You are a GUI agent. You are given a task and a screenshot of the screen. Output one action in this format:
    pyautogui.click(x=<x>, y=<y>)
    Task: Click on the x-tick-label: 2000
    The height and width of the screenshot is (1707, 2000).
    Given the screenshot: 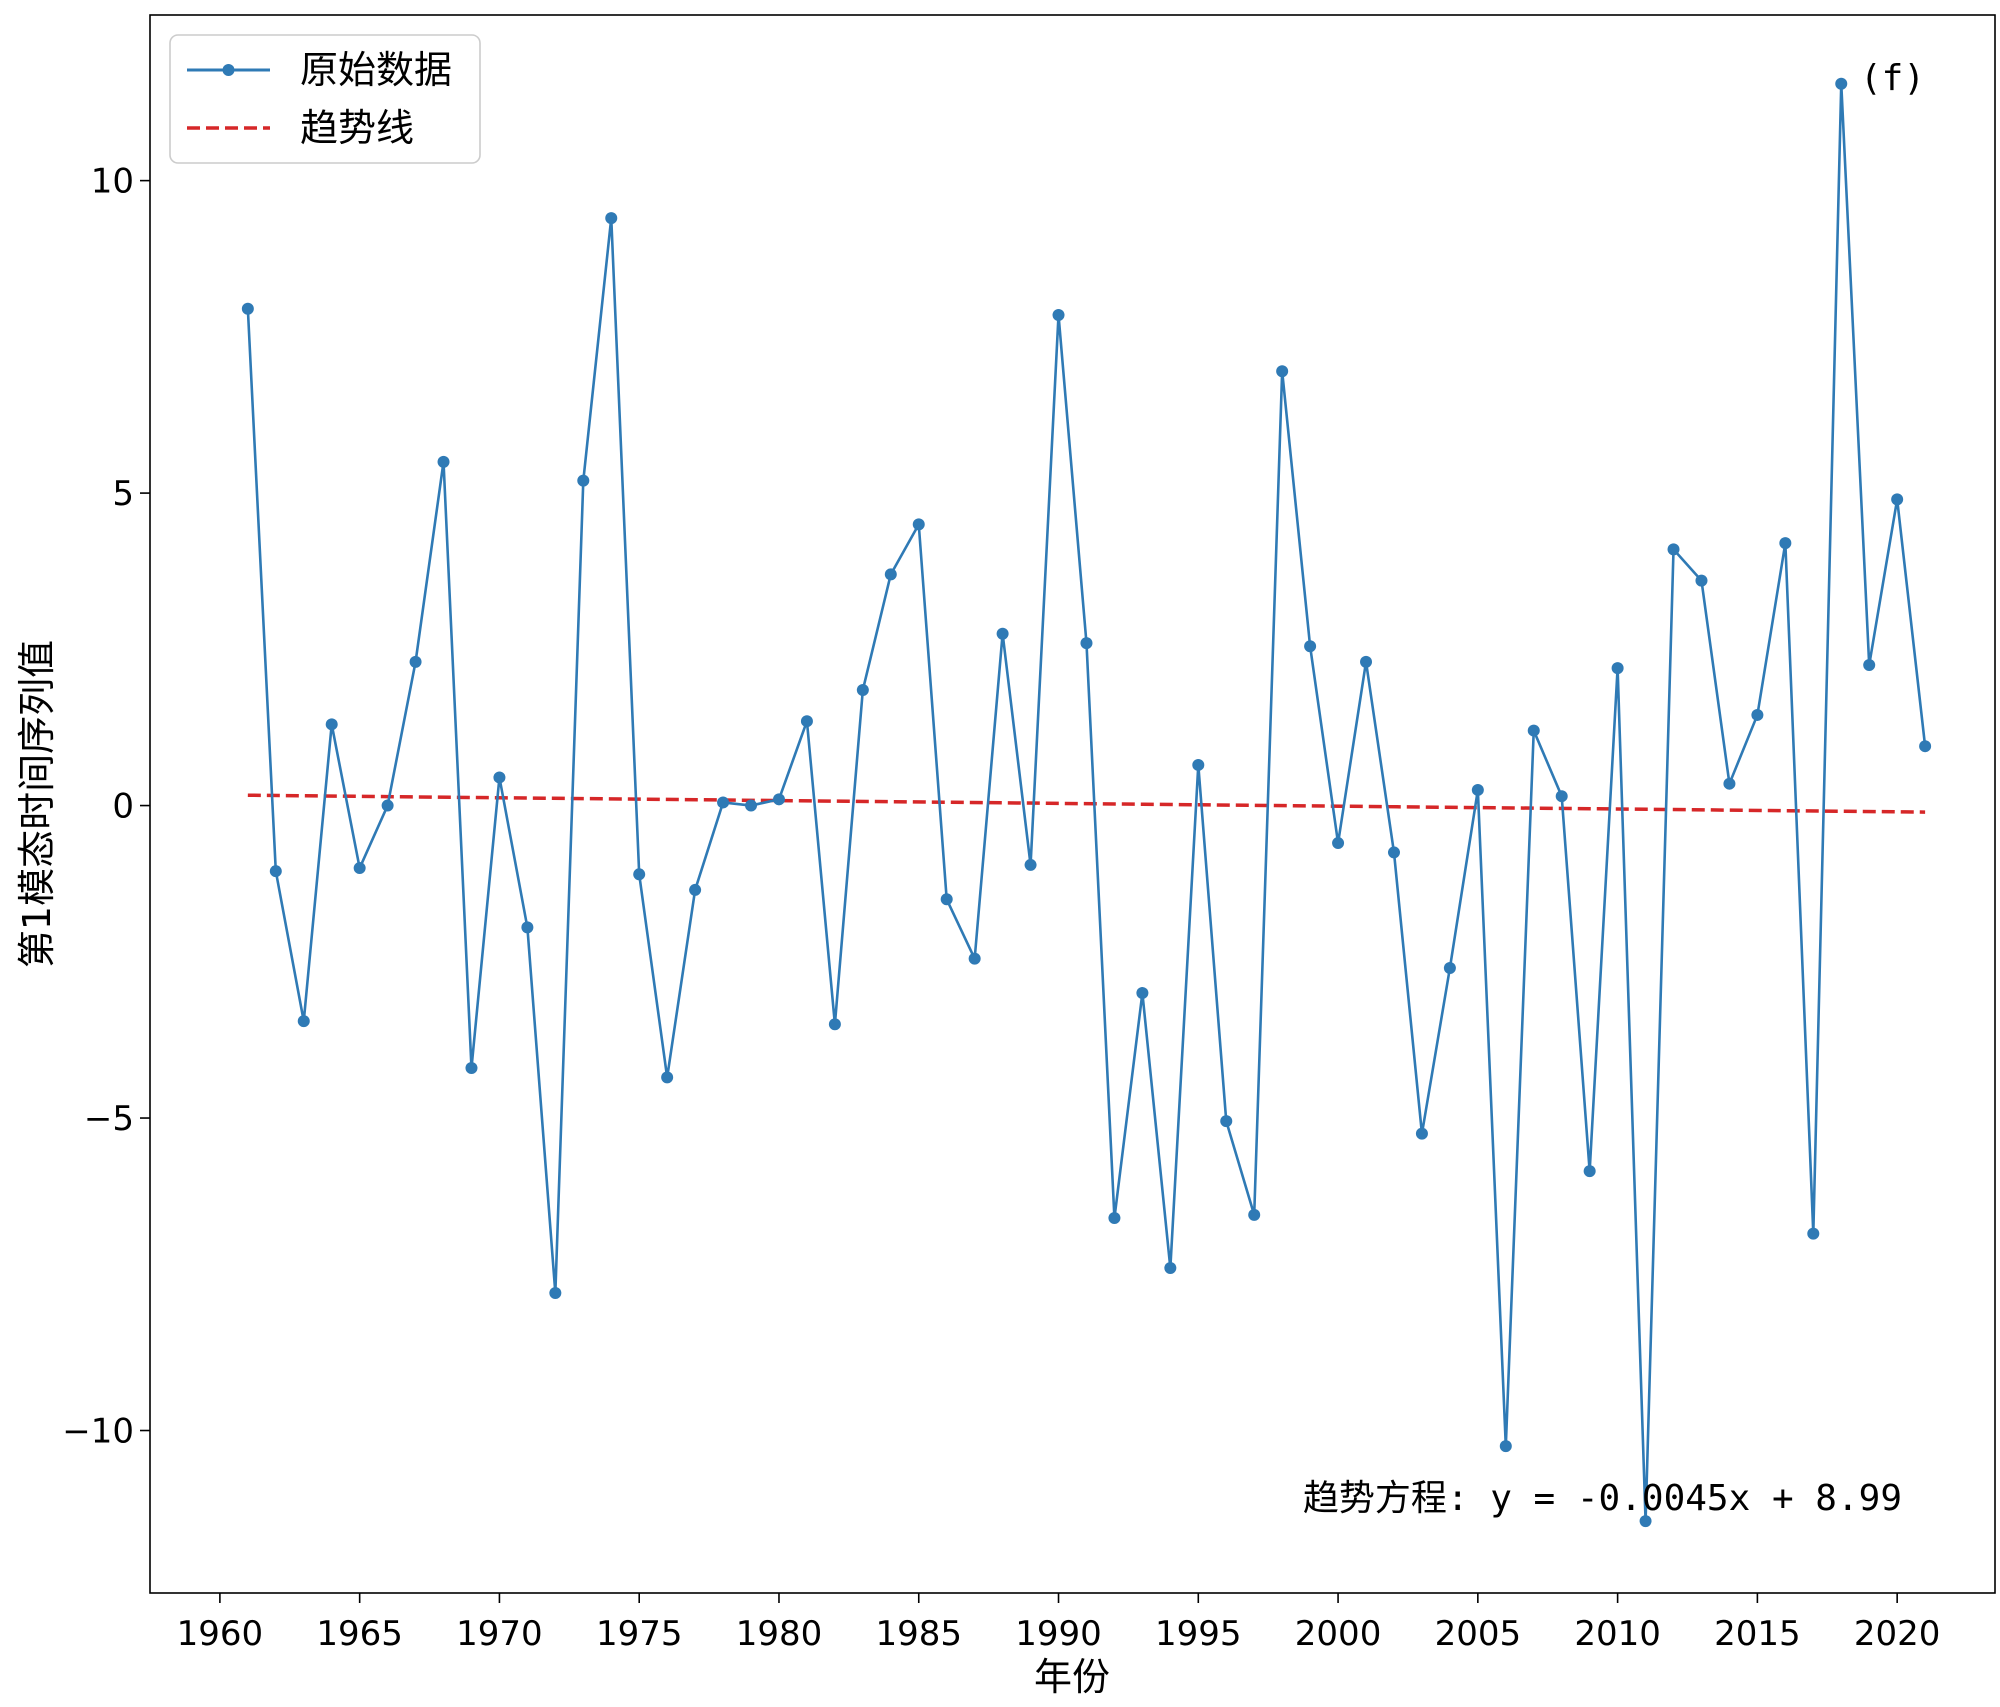 What is the action you would take?
    pyautogui.click(x=1338, y=1634)
    